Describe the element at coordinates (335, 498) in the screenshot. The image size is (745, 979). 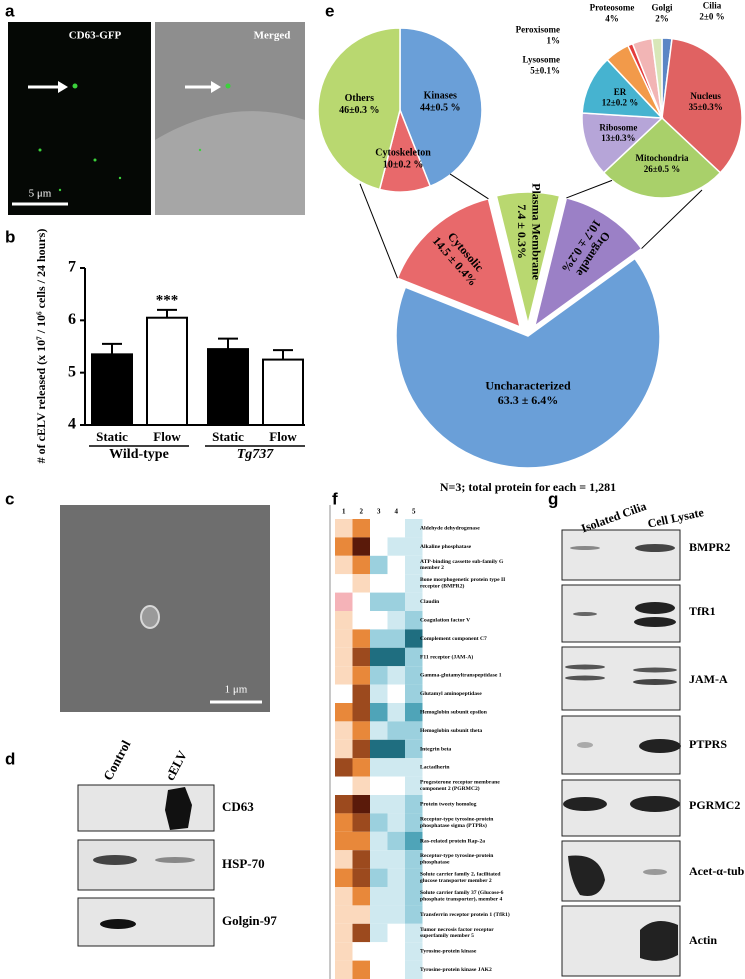
I see `panel-label: f` at that location.